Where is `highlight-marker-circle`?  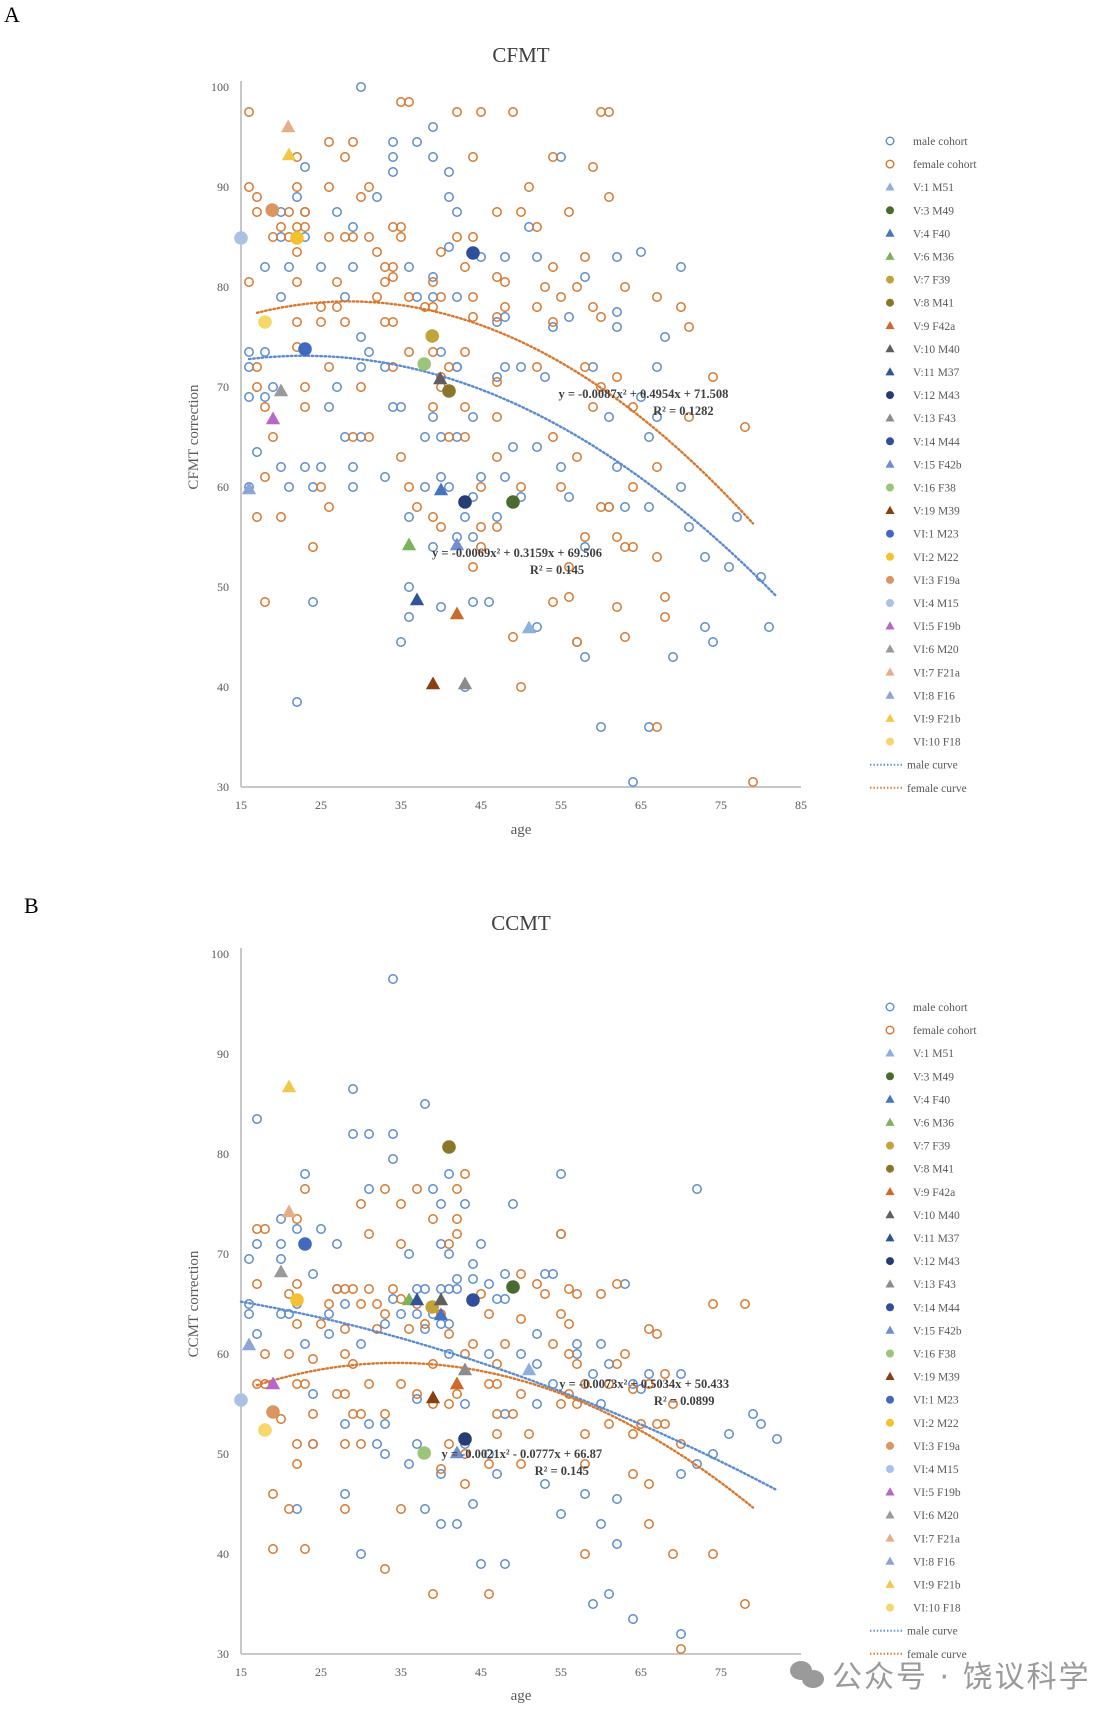
highlight-marker-circle is located at coordinates (265, 1430).